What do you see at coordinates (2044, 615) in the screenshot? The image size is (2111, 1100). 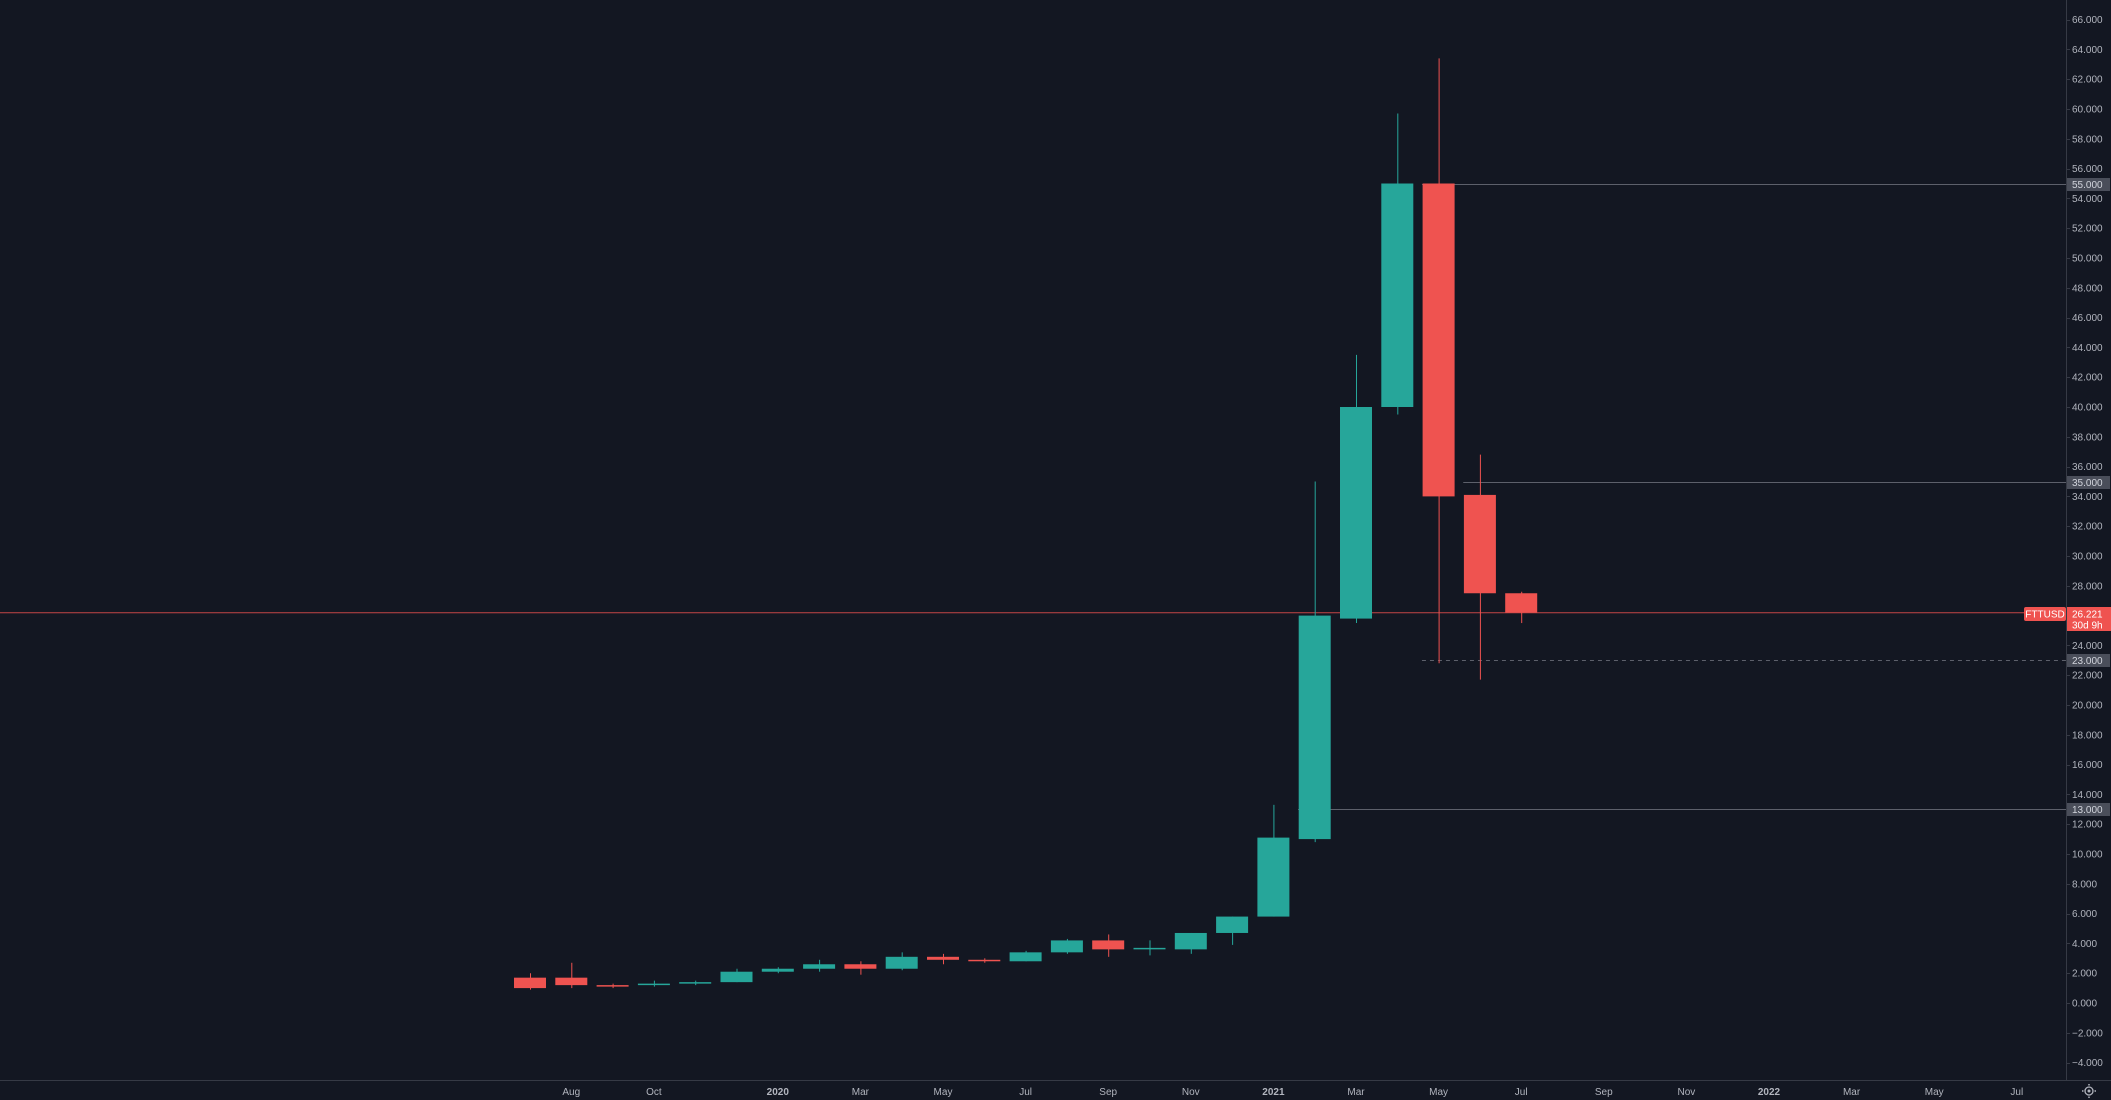 I see `symbol-label: FTTUSD` at bounding box center [2044, 615].